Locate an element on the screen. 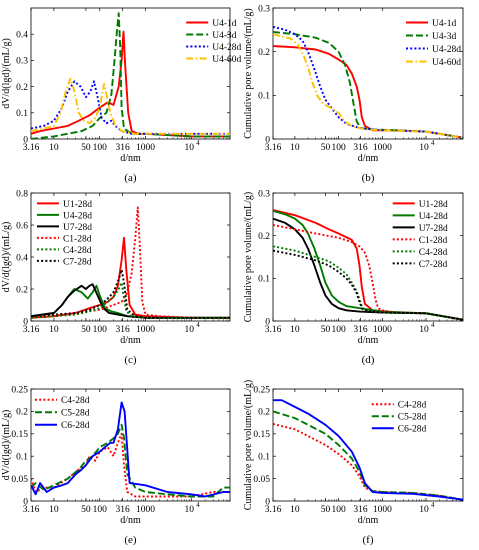 The width and height of the screenshot is (479, 550). legend-label: U1-28d is located at coordinates (433, 205).